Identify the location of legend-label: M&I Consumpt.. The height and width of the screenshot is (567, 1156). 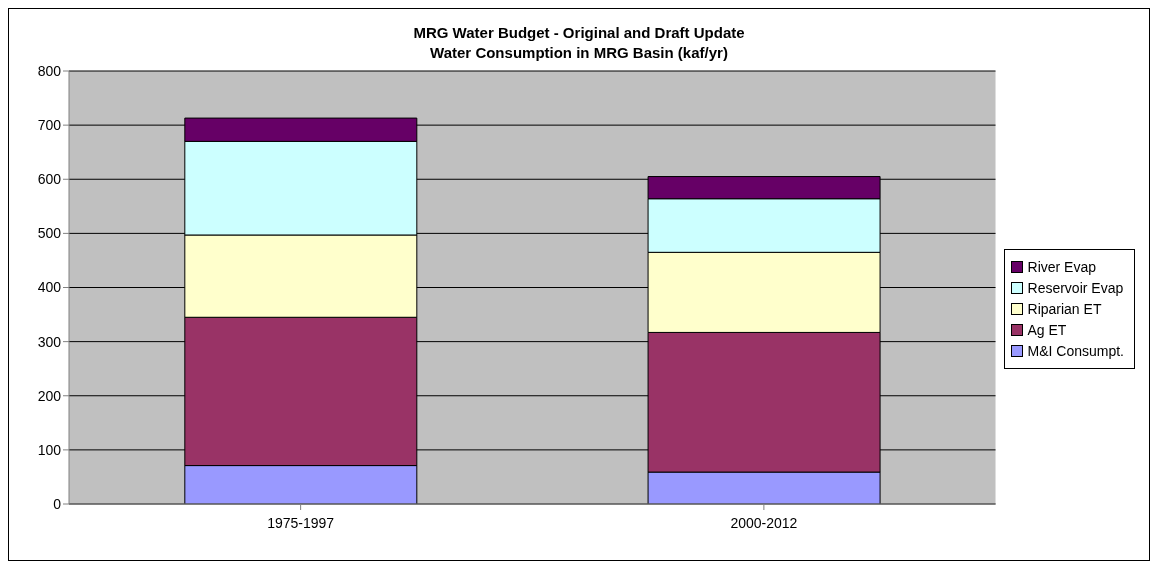
(1075, 350).